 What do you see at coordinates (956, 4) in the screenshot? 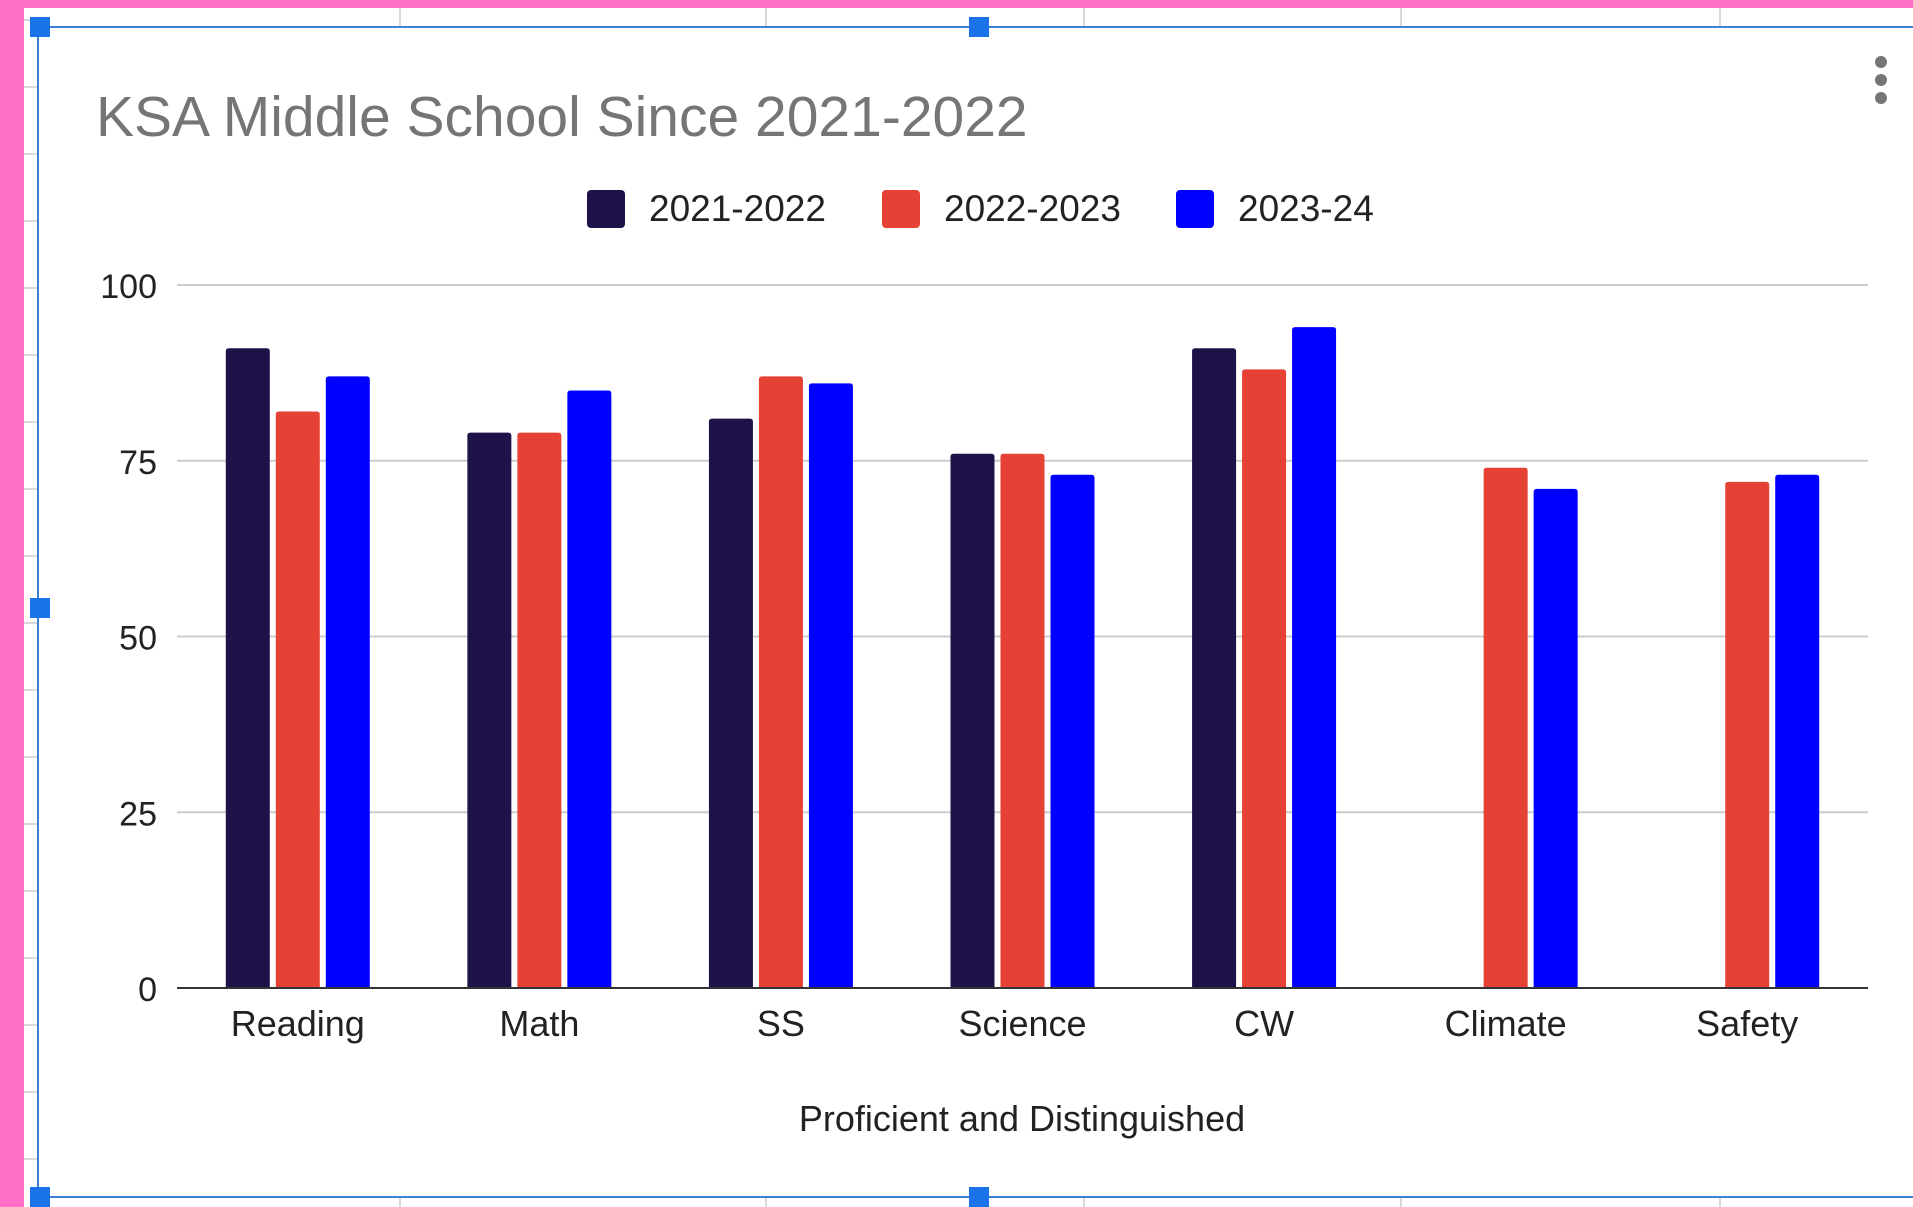
I see `pink-frame-top` at bounding box center [956, 4].